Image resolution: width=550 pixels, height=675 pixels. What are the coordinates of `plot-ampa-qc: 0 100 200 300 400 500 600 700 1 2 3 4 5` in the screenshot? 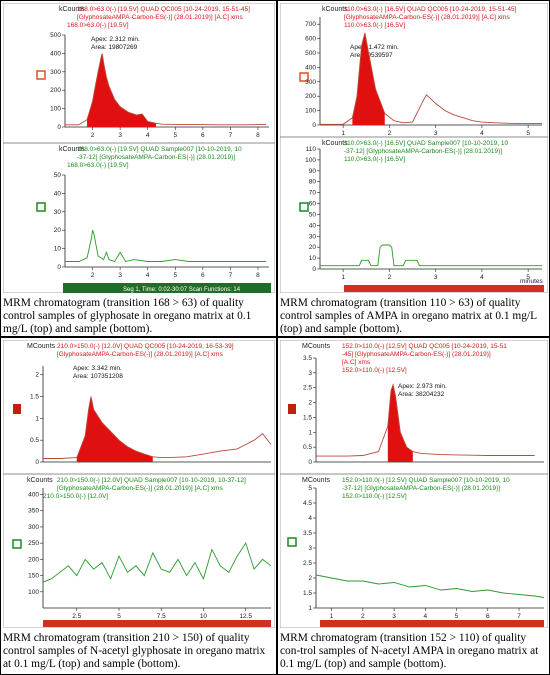 It's located at (423, 77).